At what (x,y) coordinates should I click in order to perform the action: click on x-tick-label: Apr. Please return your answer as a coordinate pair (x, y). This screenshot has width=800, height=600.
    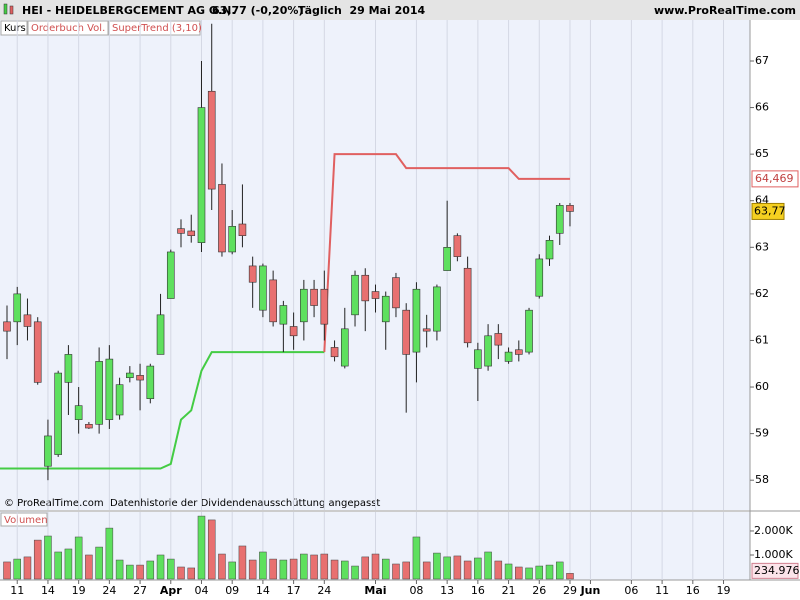
    Looking at the image, I should click on (171, 590).